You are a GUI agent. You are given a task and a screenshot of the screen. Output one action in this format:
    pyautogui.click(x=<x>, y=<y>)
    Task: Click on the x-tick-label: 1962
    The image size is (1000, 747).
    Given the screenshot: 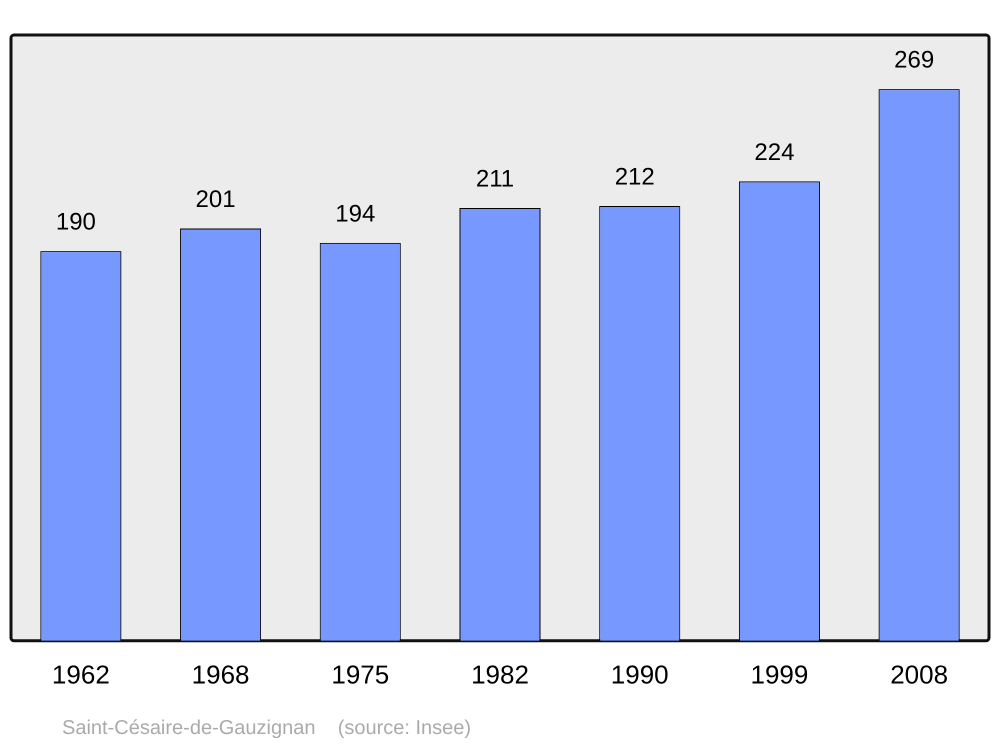 What is the action you would take?
    pyautogui.click(x=81, y=675)
    